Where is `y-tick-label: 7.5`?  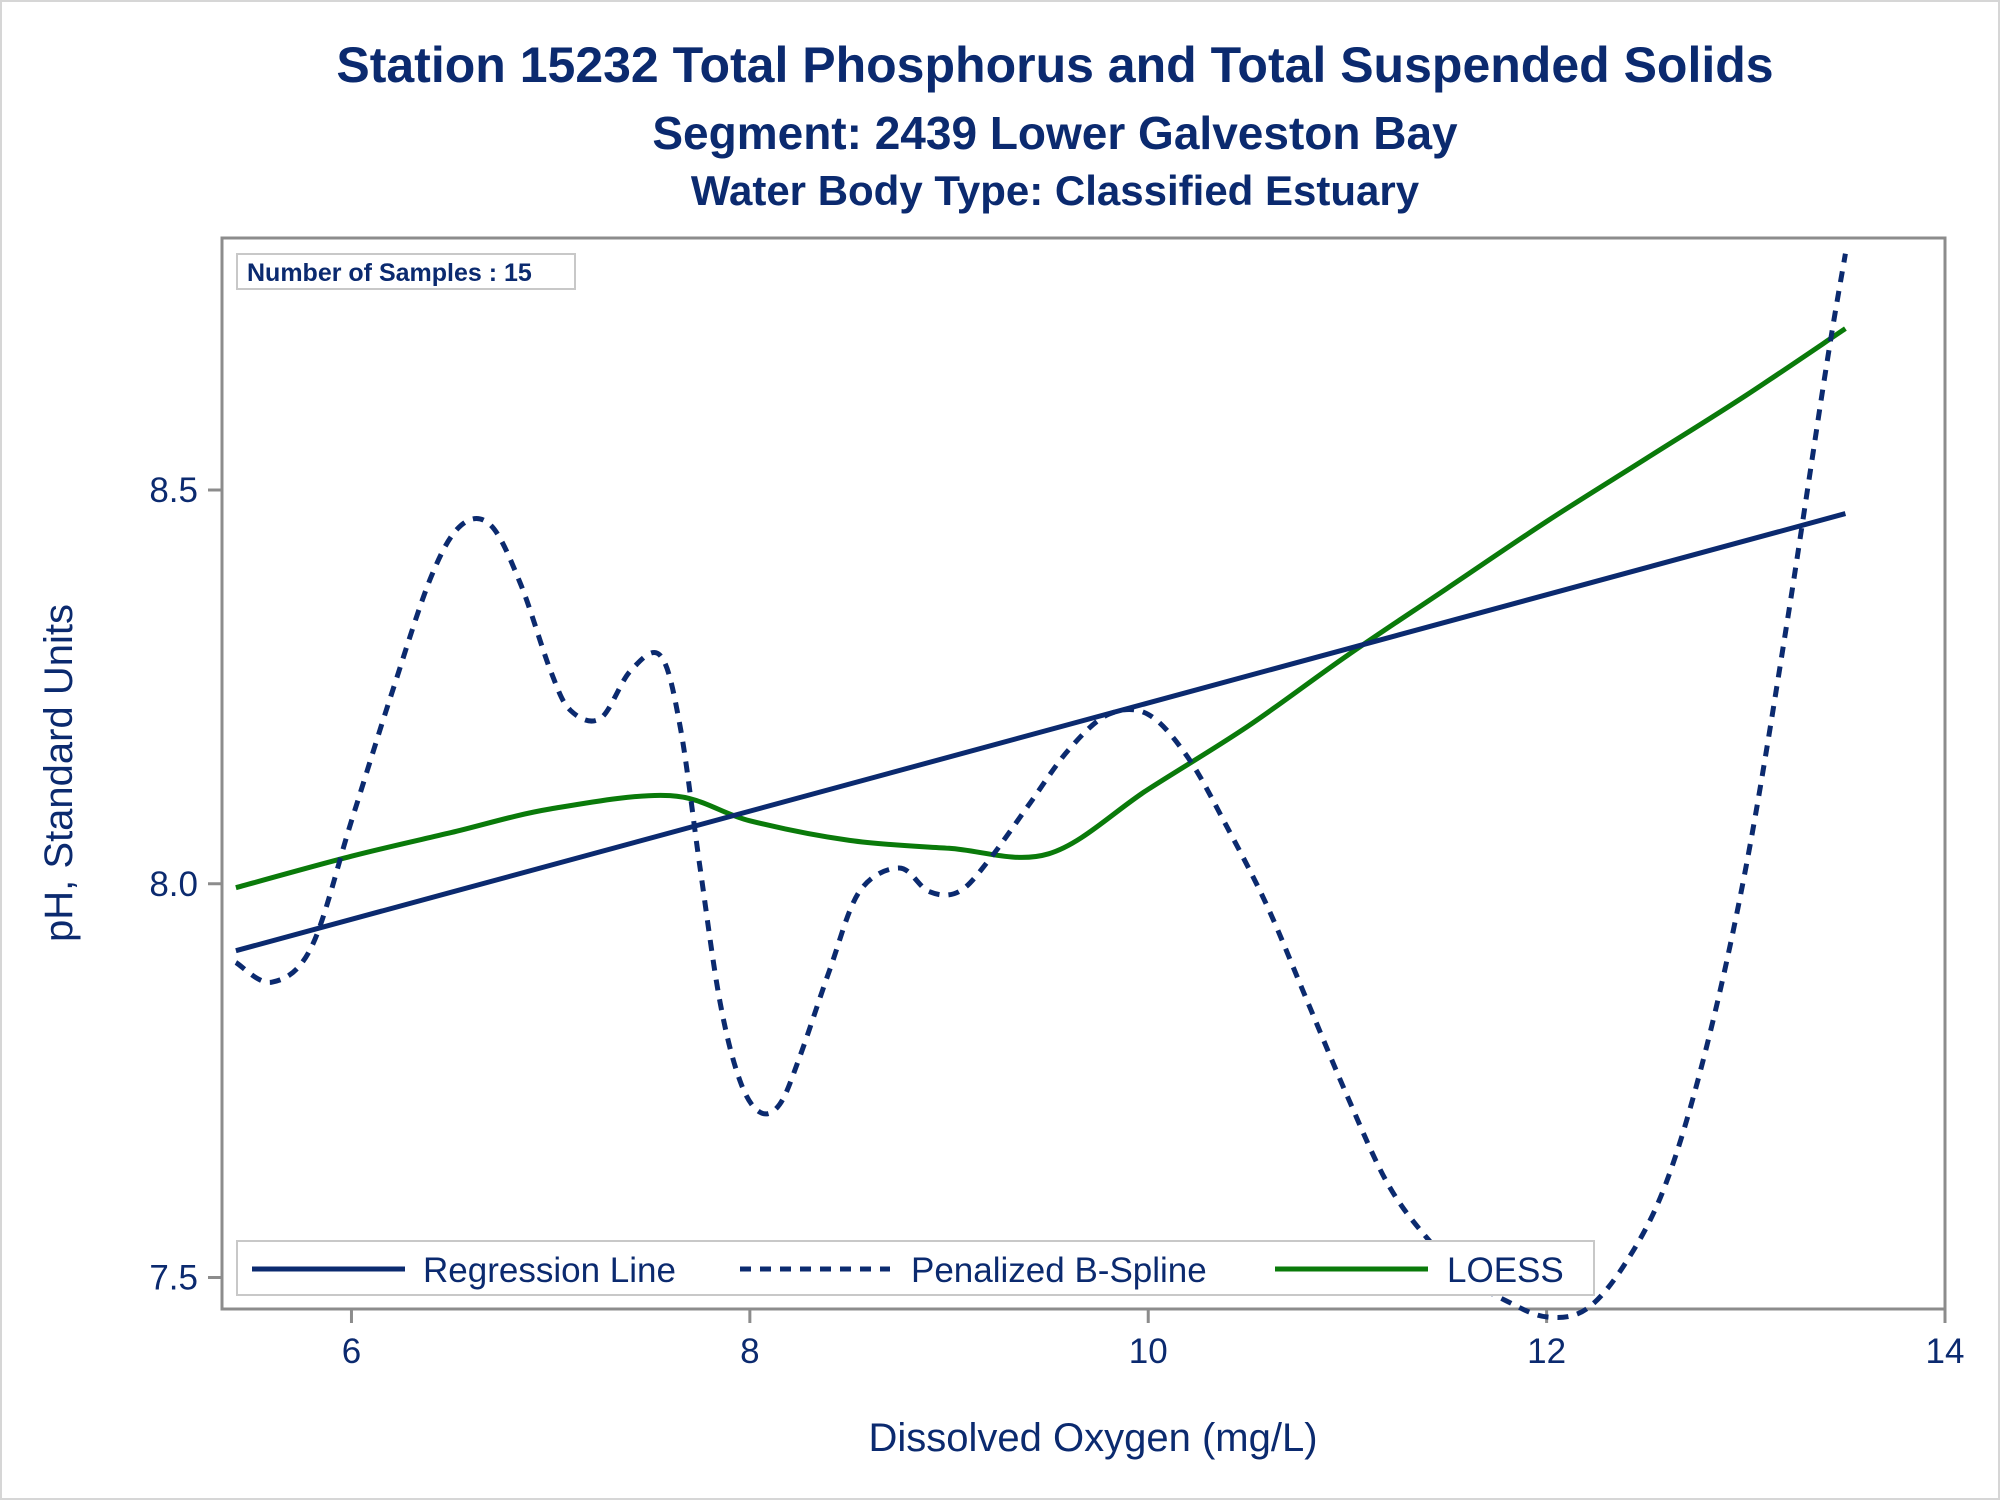
y-tick-label: 7.5 is located at coordinates (173, 1278).